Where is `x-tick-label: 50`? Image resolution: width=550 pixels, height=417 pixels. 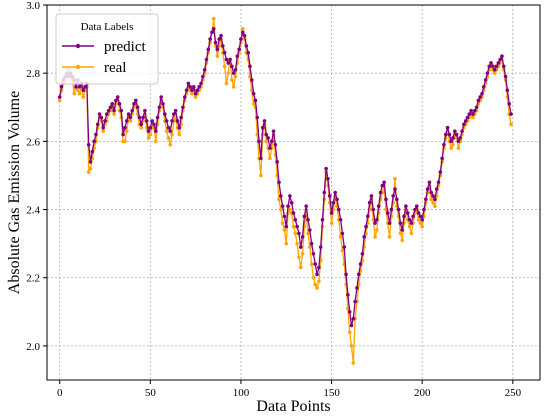 x-tick-label: 50 is located at coordinates (151, 393).